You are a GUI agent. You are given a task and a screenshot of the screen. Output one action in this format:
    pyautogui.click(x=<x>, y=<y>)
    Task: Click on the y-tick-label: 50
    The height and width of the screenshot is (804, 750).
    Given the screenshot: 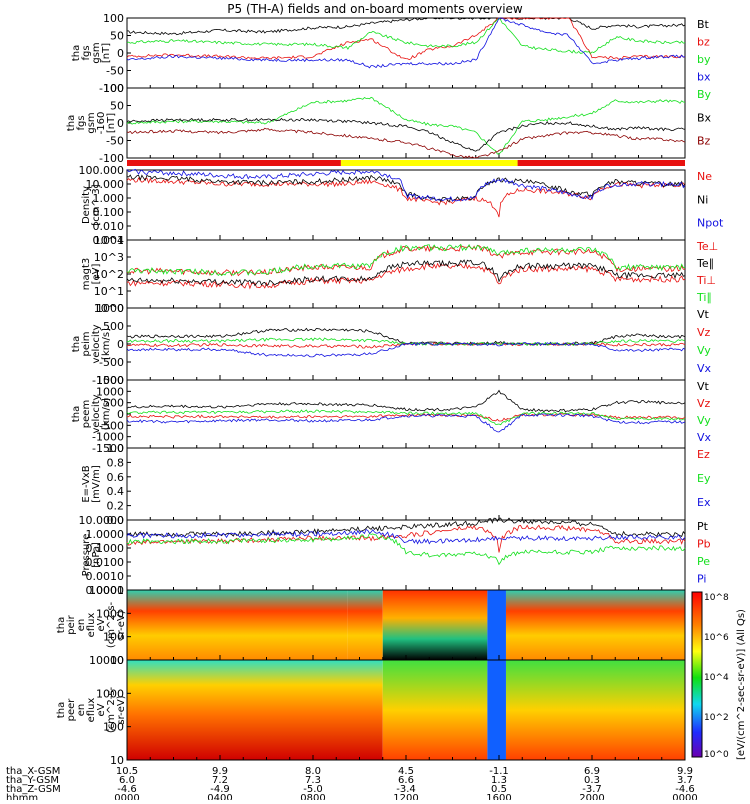 What is the action you would take?
    pyautogui.click(x=117, y=36)
    